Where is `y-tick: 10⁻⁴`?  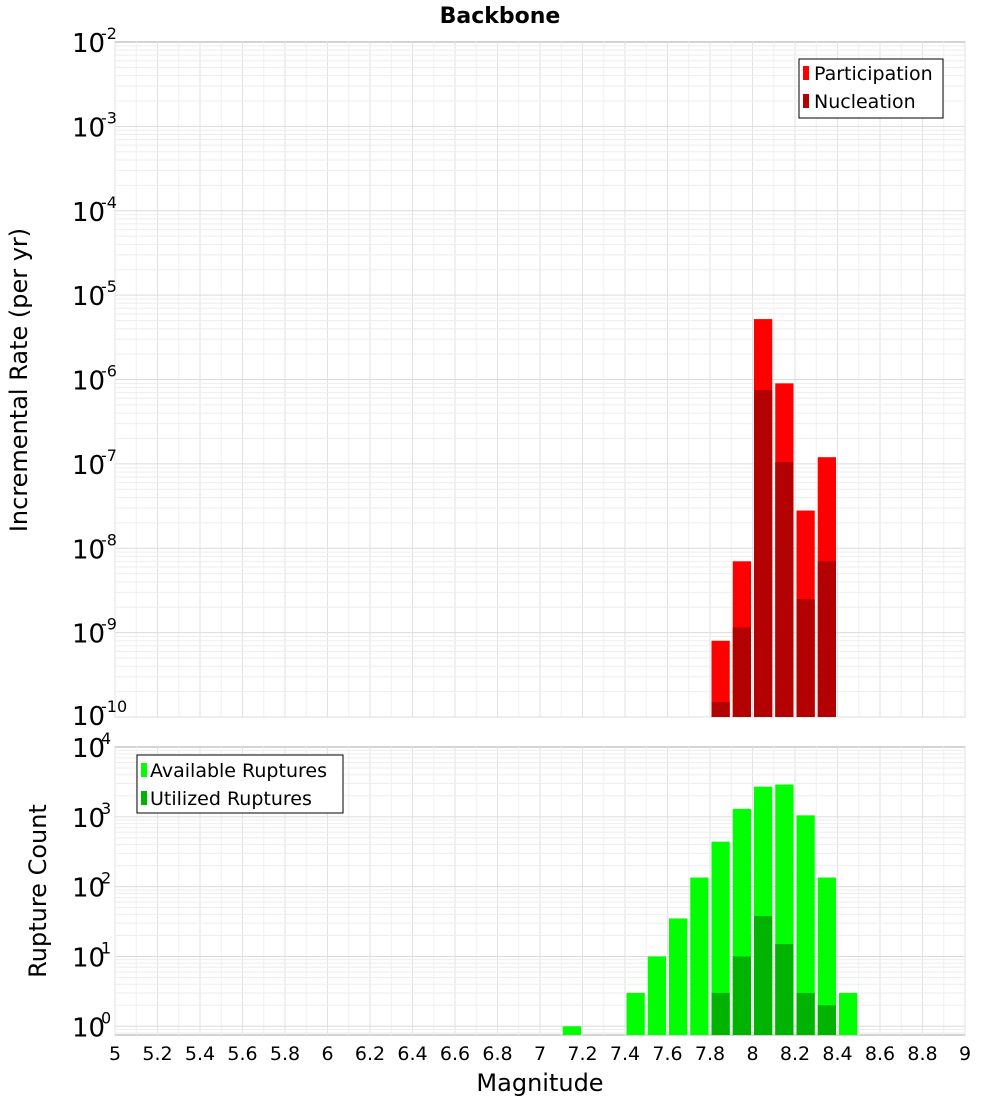 y-tick: 10⁻⁴ is located at coordinates (94, 210).